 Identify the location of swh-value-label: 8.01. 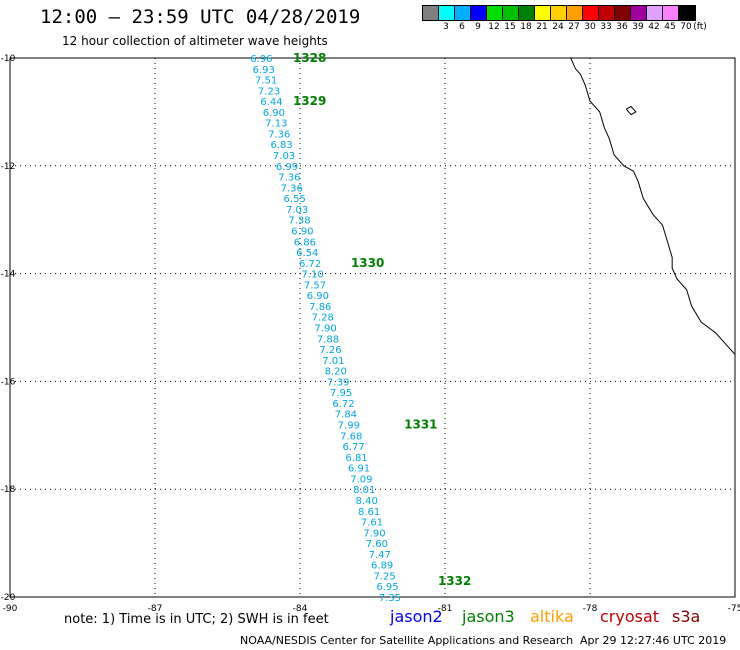
(364, 490).